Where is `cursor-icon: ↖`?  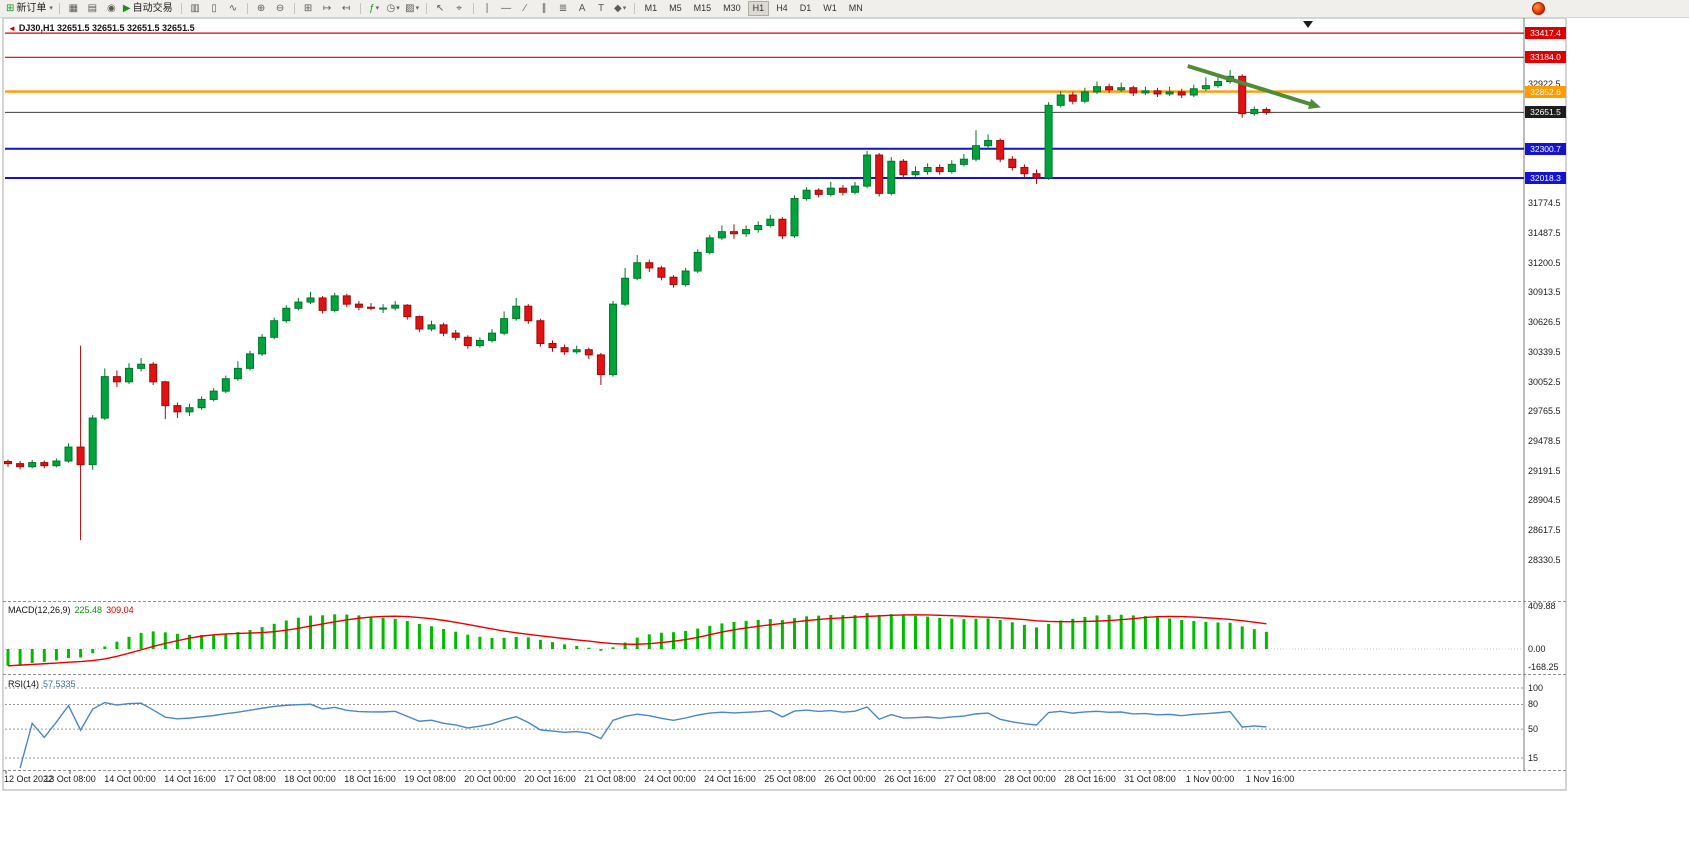 cursor-icon: ↖ is located at coordinates (440, 8).